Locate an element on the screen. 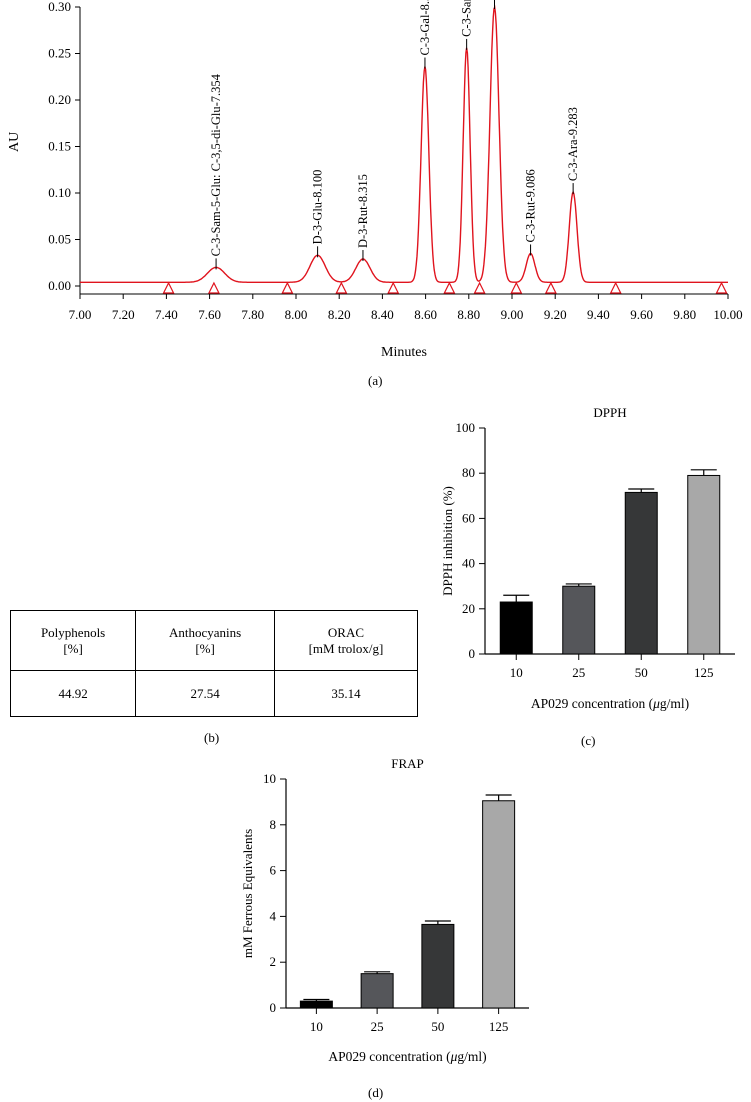 Image resolution: width=751 pixels, height=1102 pixels. x-tick-label: 8.20 is located at coordinates (339, 314).